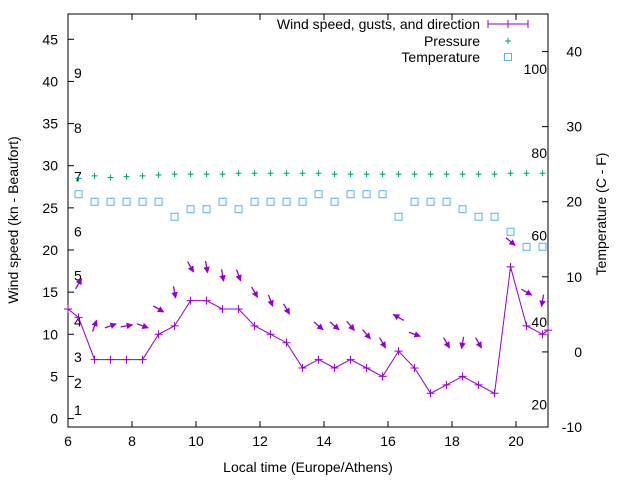 This screenshot has width=640, height=480. Describe the element at coordinates (572, 427) in the screenshot. I see `y2-tick-label: -10` at that location.